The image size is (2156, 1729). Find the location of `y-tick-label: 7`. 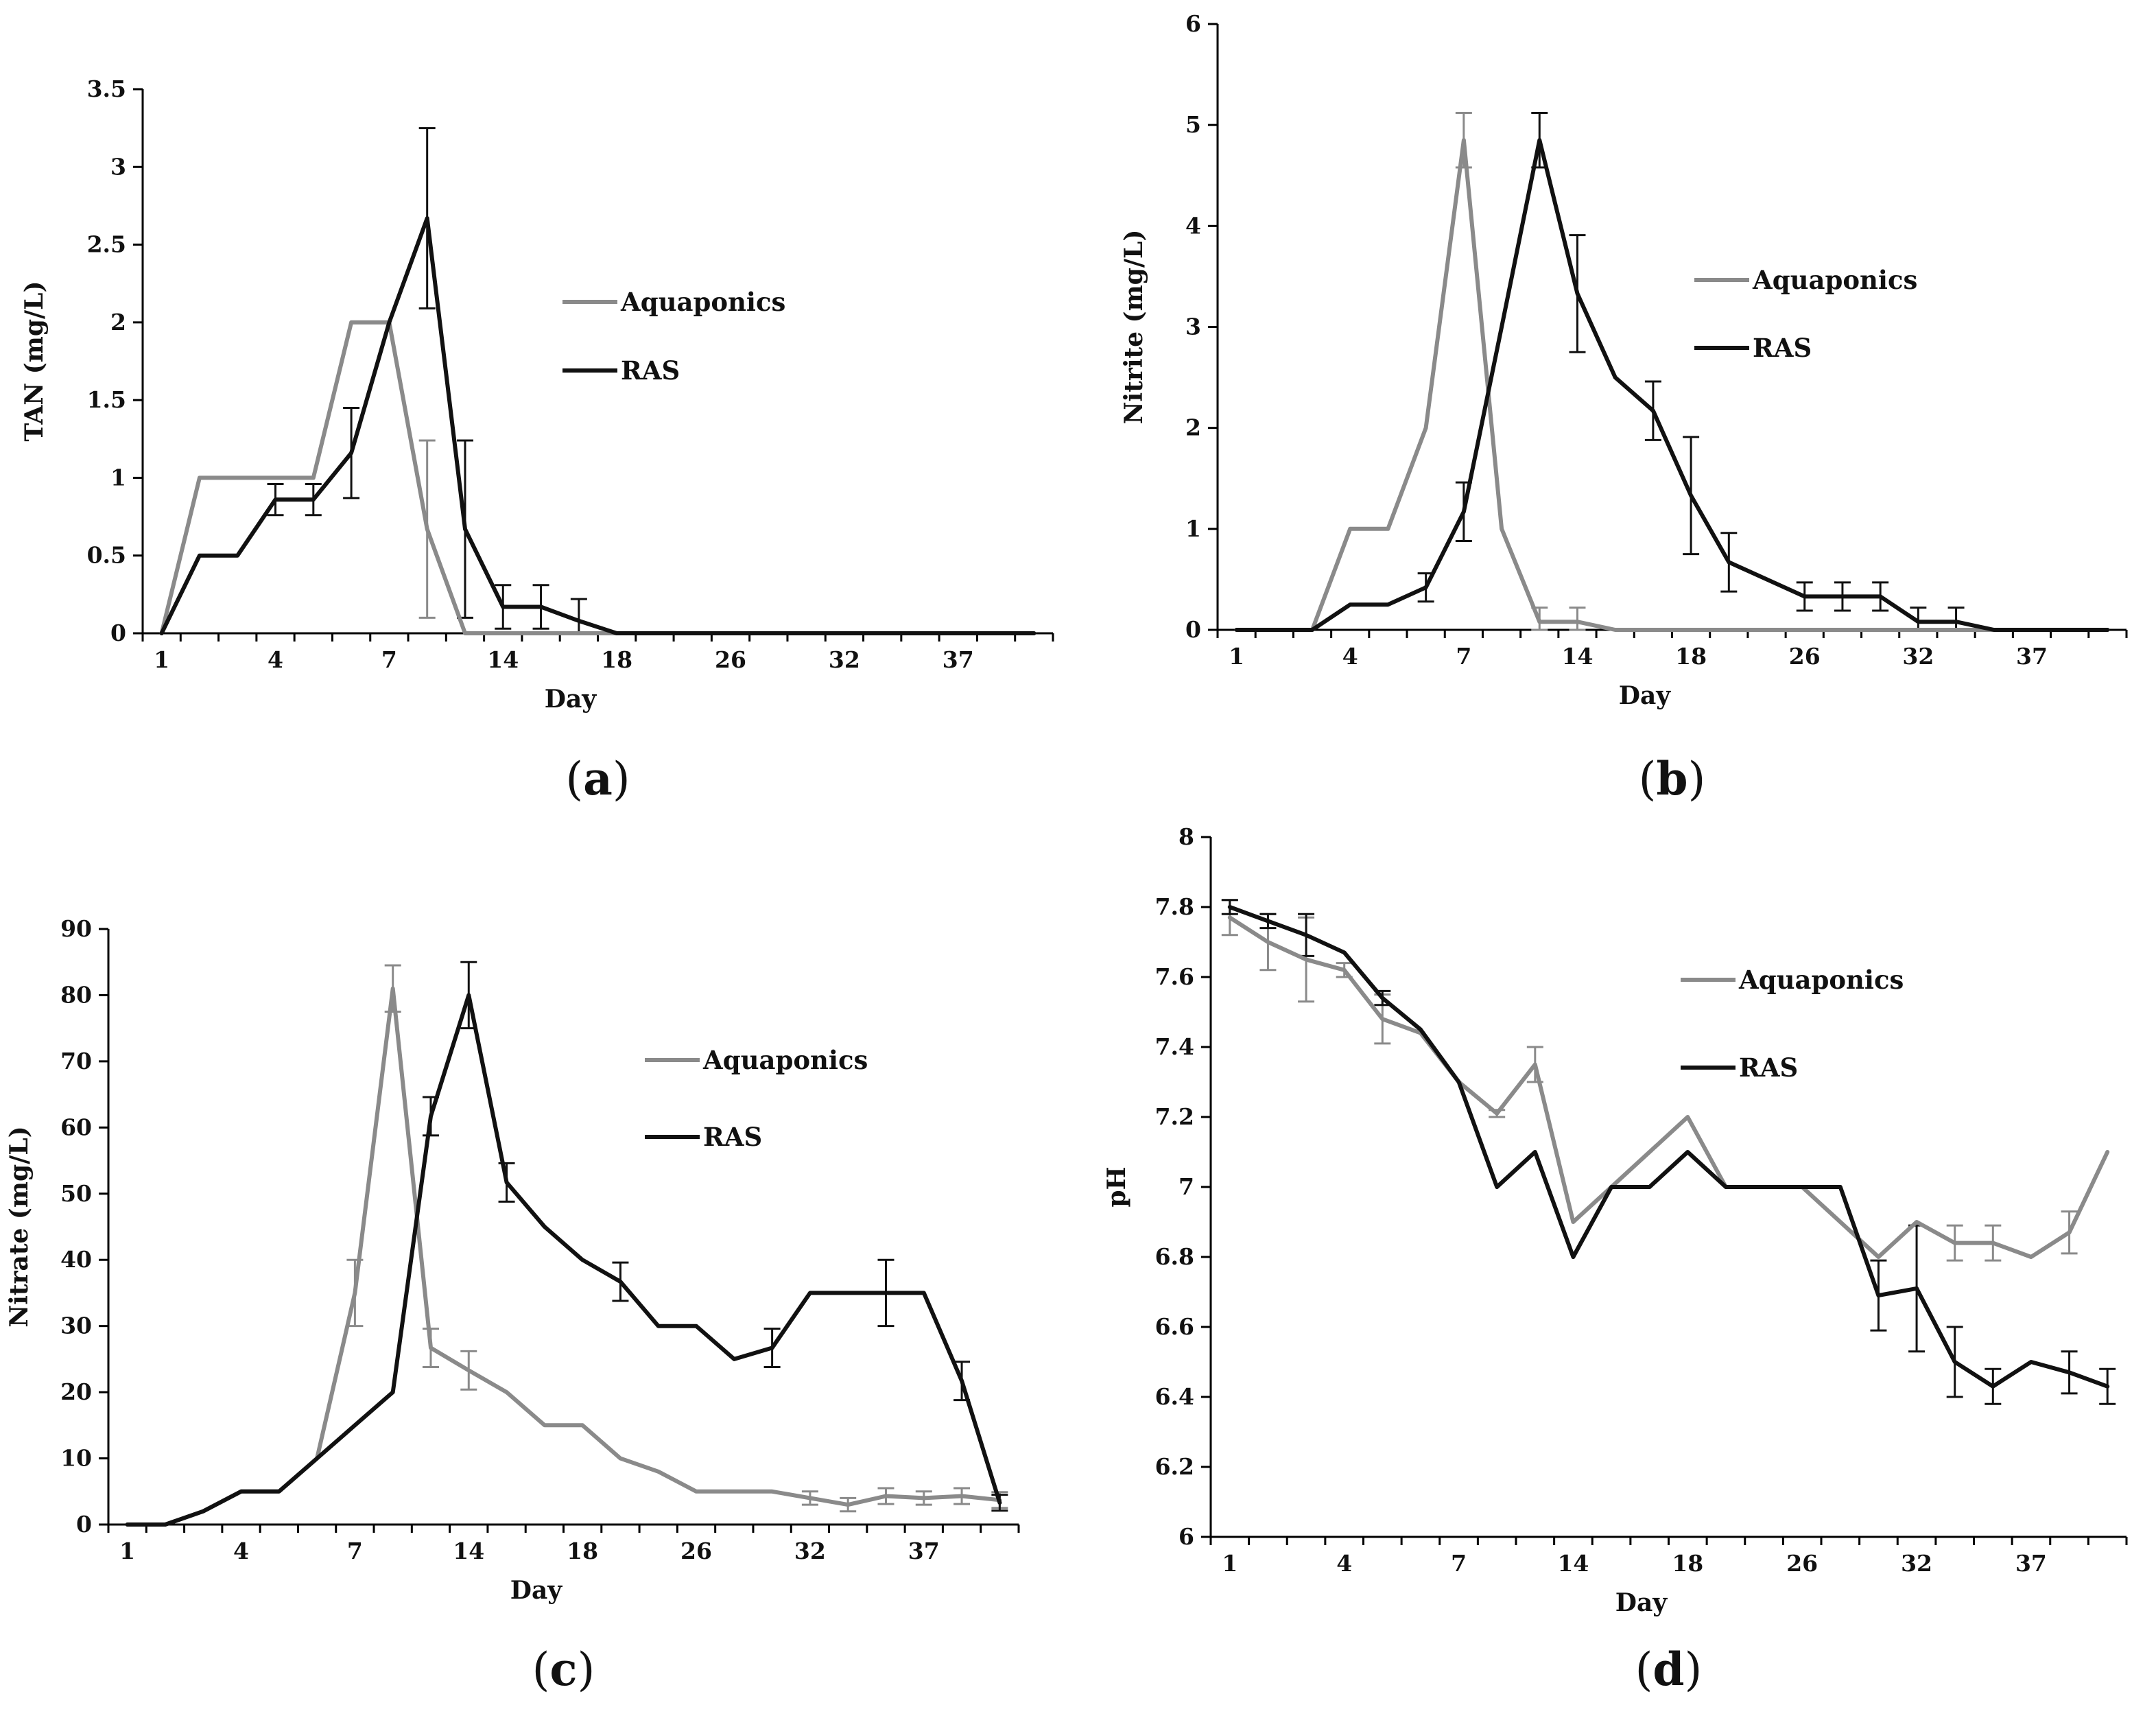

y-tick-label: 7 is located at coordinates (1186, 1186).